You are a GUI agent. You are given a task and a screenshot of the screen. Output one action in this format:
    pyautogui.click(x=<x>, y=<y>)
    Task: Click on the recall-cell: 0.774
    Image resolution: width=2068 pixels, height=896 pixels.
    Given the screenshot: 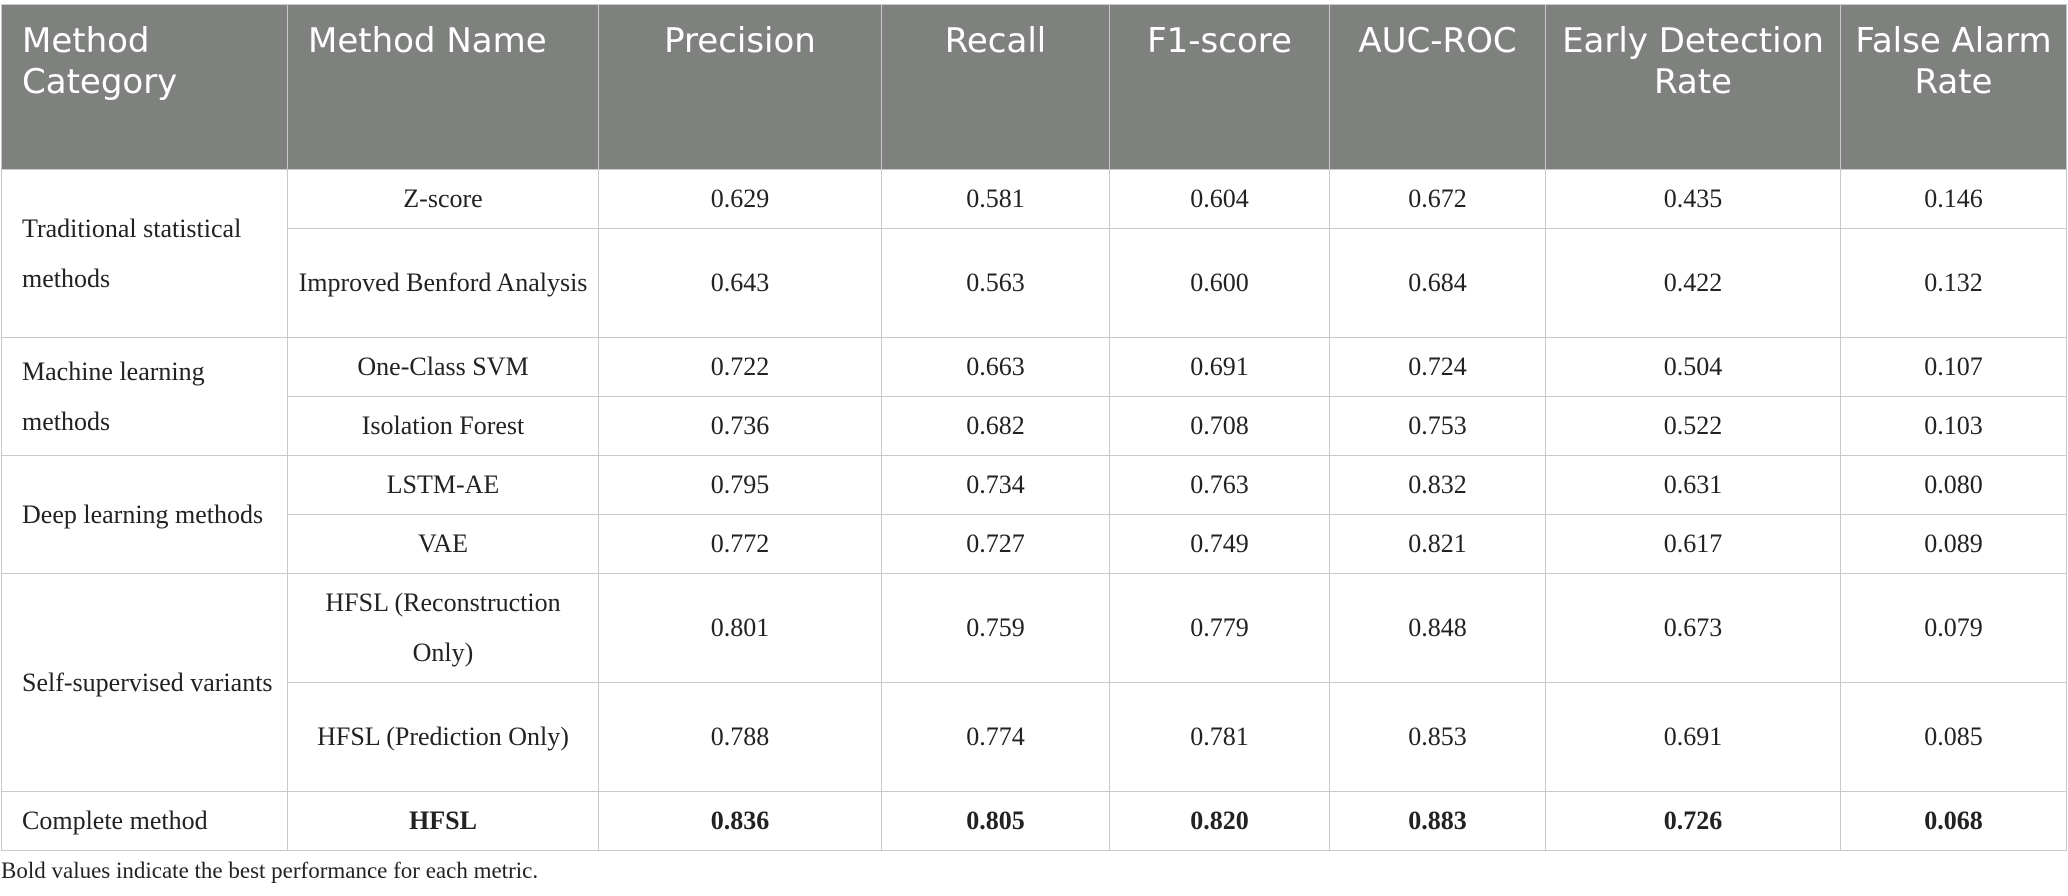 What is the action you would take?
    pyautogui.click(x=995, y=737)
    